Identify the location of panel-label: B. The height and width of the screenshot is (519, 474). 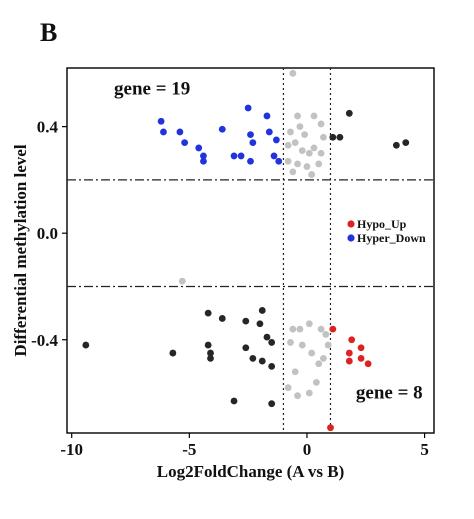
(48, 32).